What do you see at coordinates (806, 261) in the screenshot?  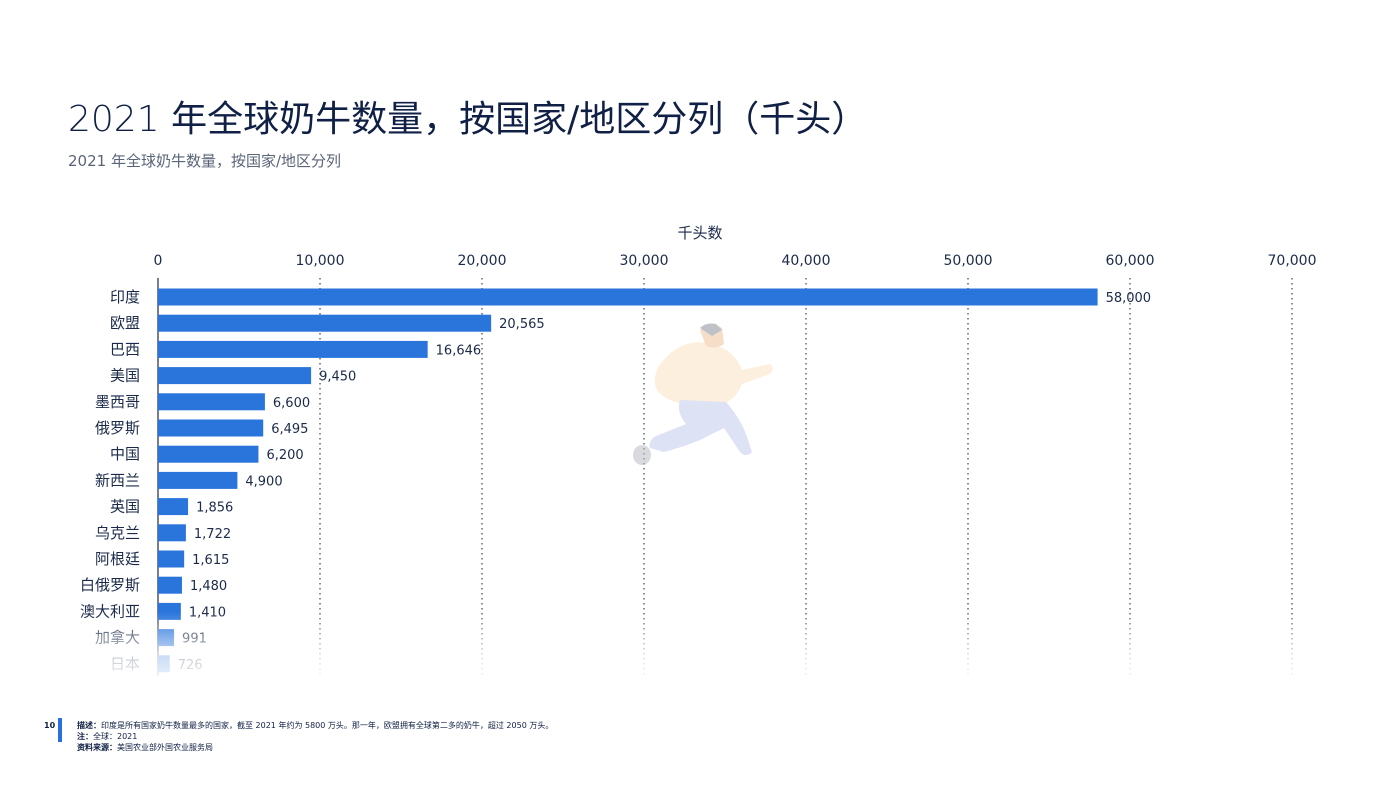 I see `x-tick-label: 40,000` at bounding box center [806, 261].